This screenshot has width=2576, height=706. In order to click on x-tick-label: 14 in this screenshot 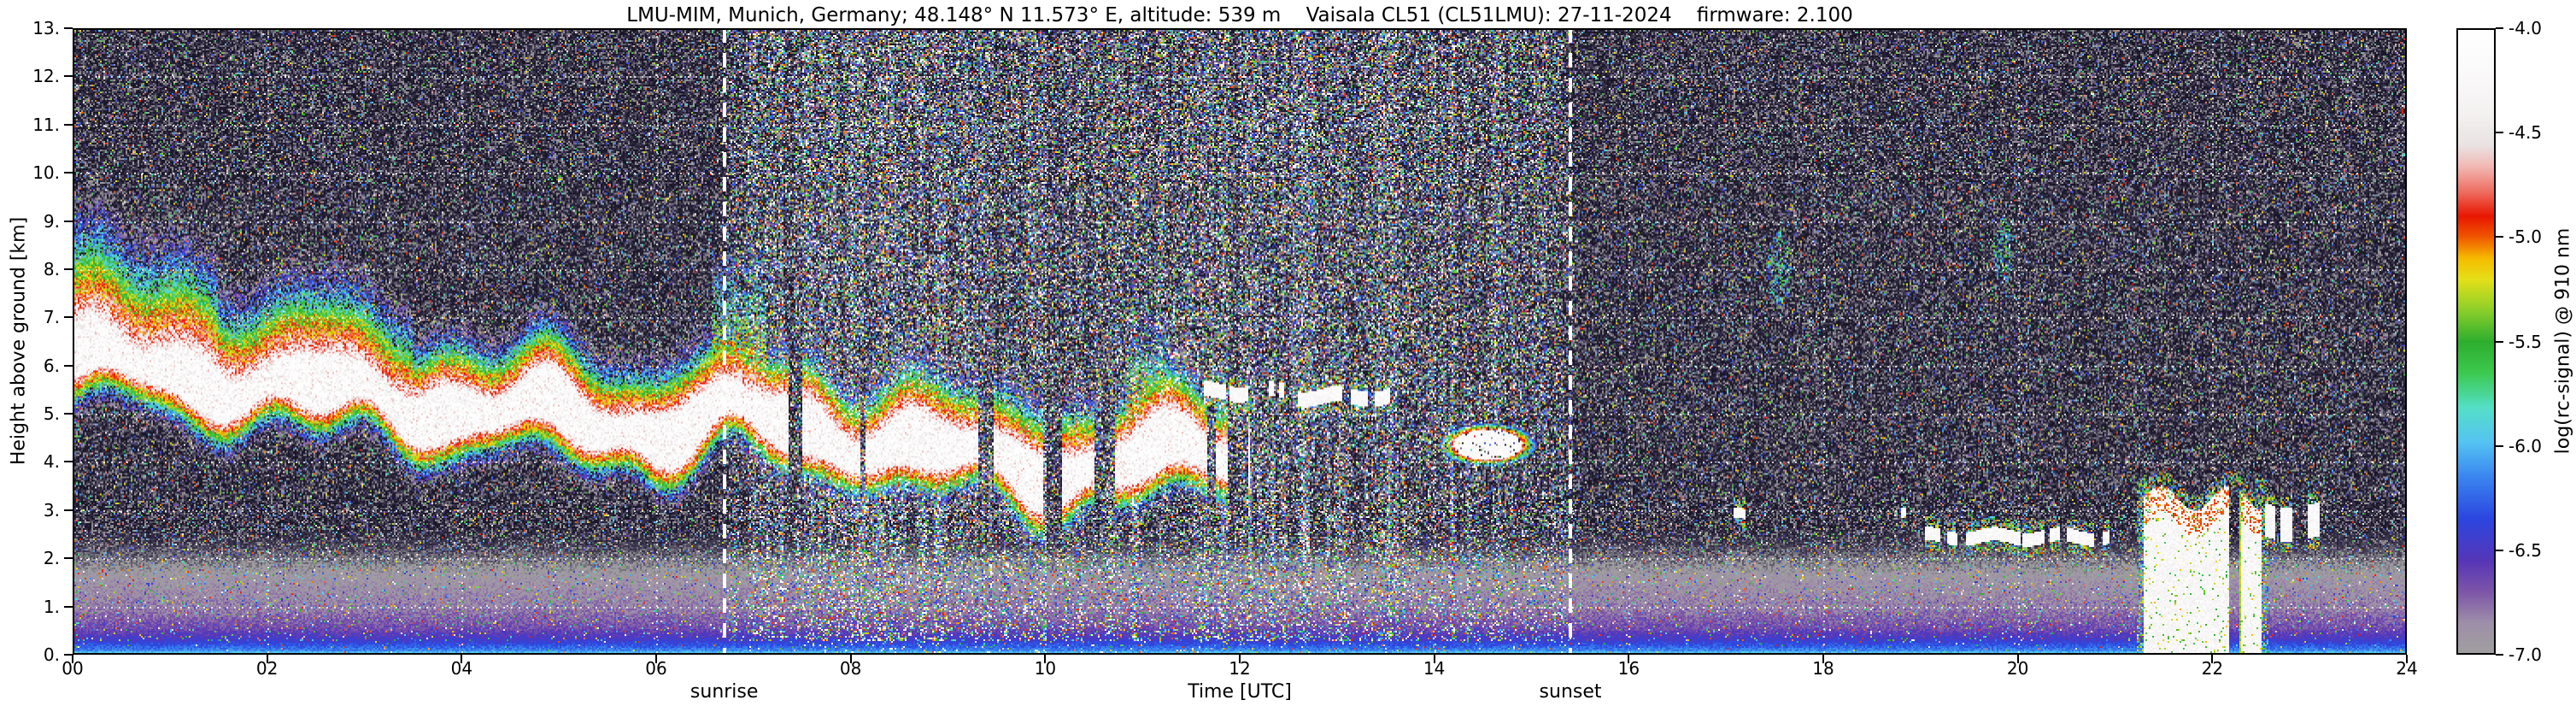, I will do `click(1434, 668)`.